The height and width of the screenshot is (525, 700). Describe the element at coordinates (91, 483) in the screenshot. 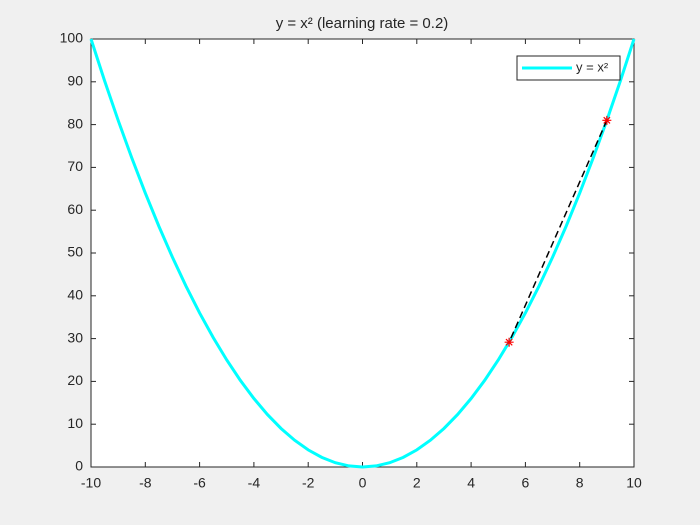

I see `x-tick-label: -10` at that location.